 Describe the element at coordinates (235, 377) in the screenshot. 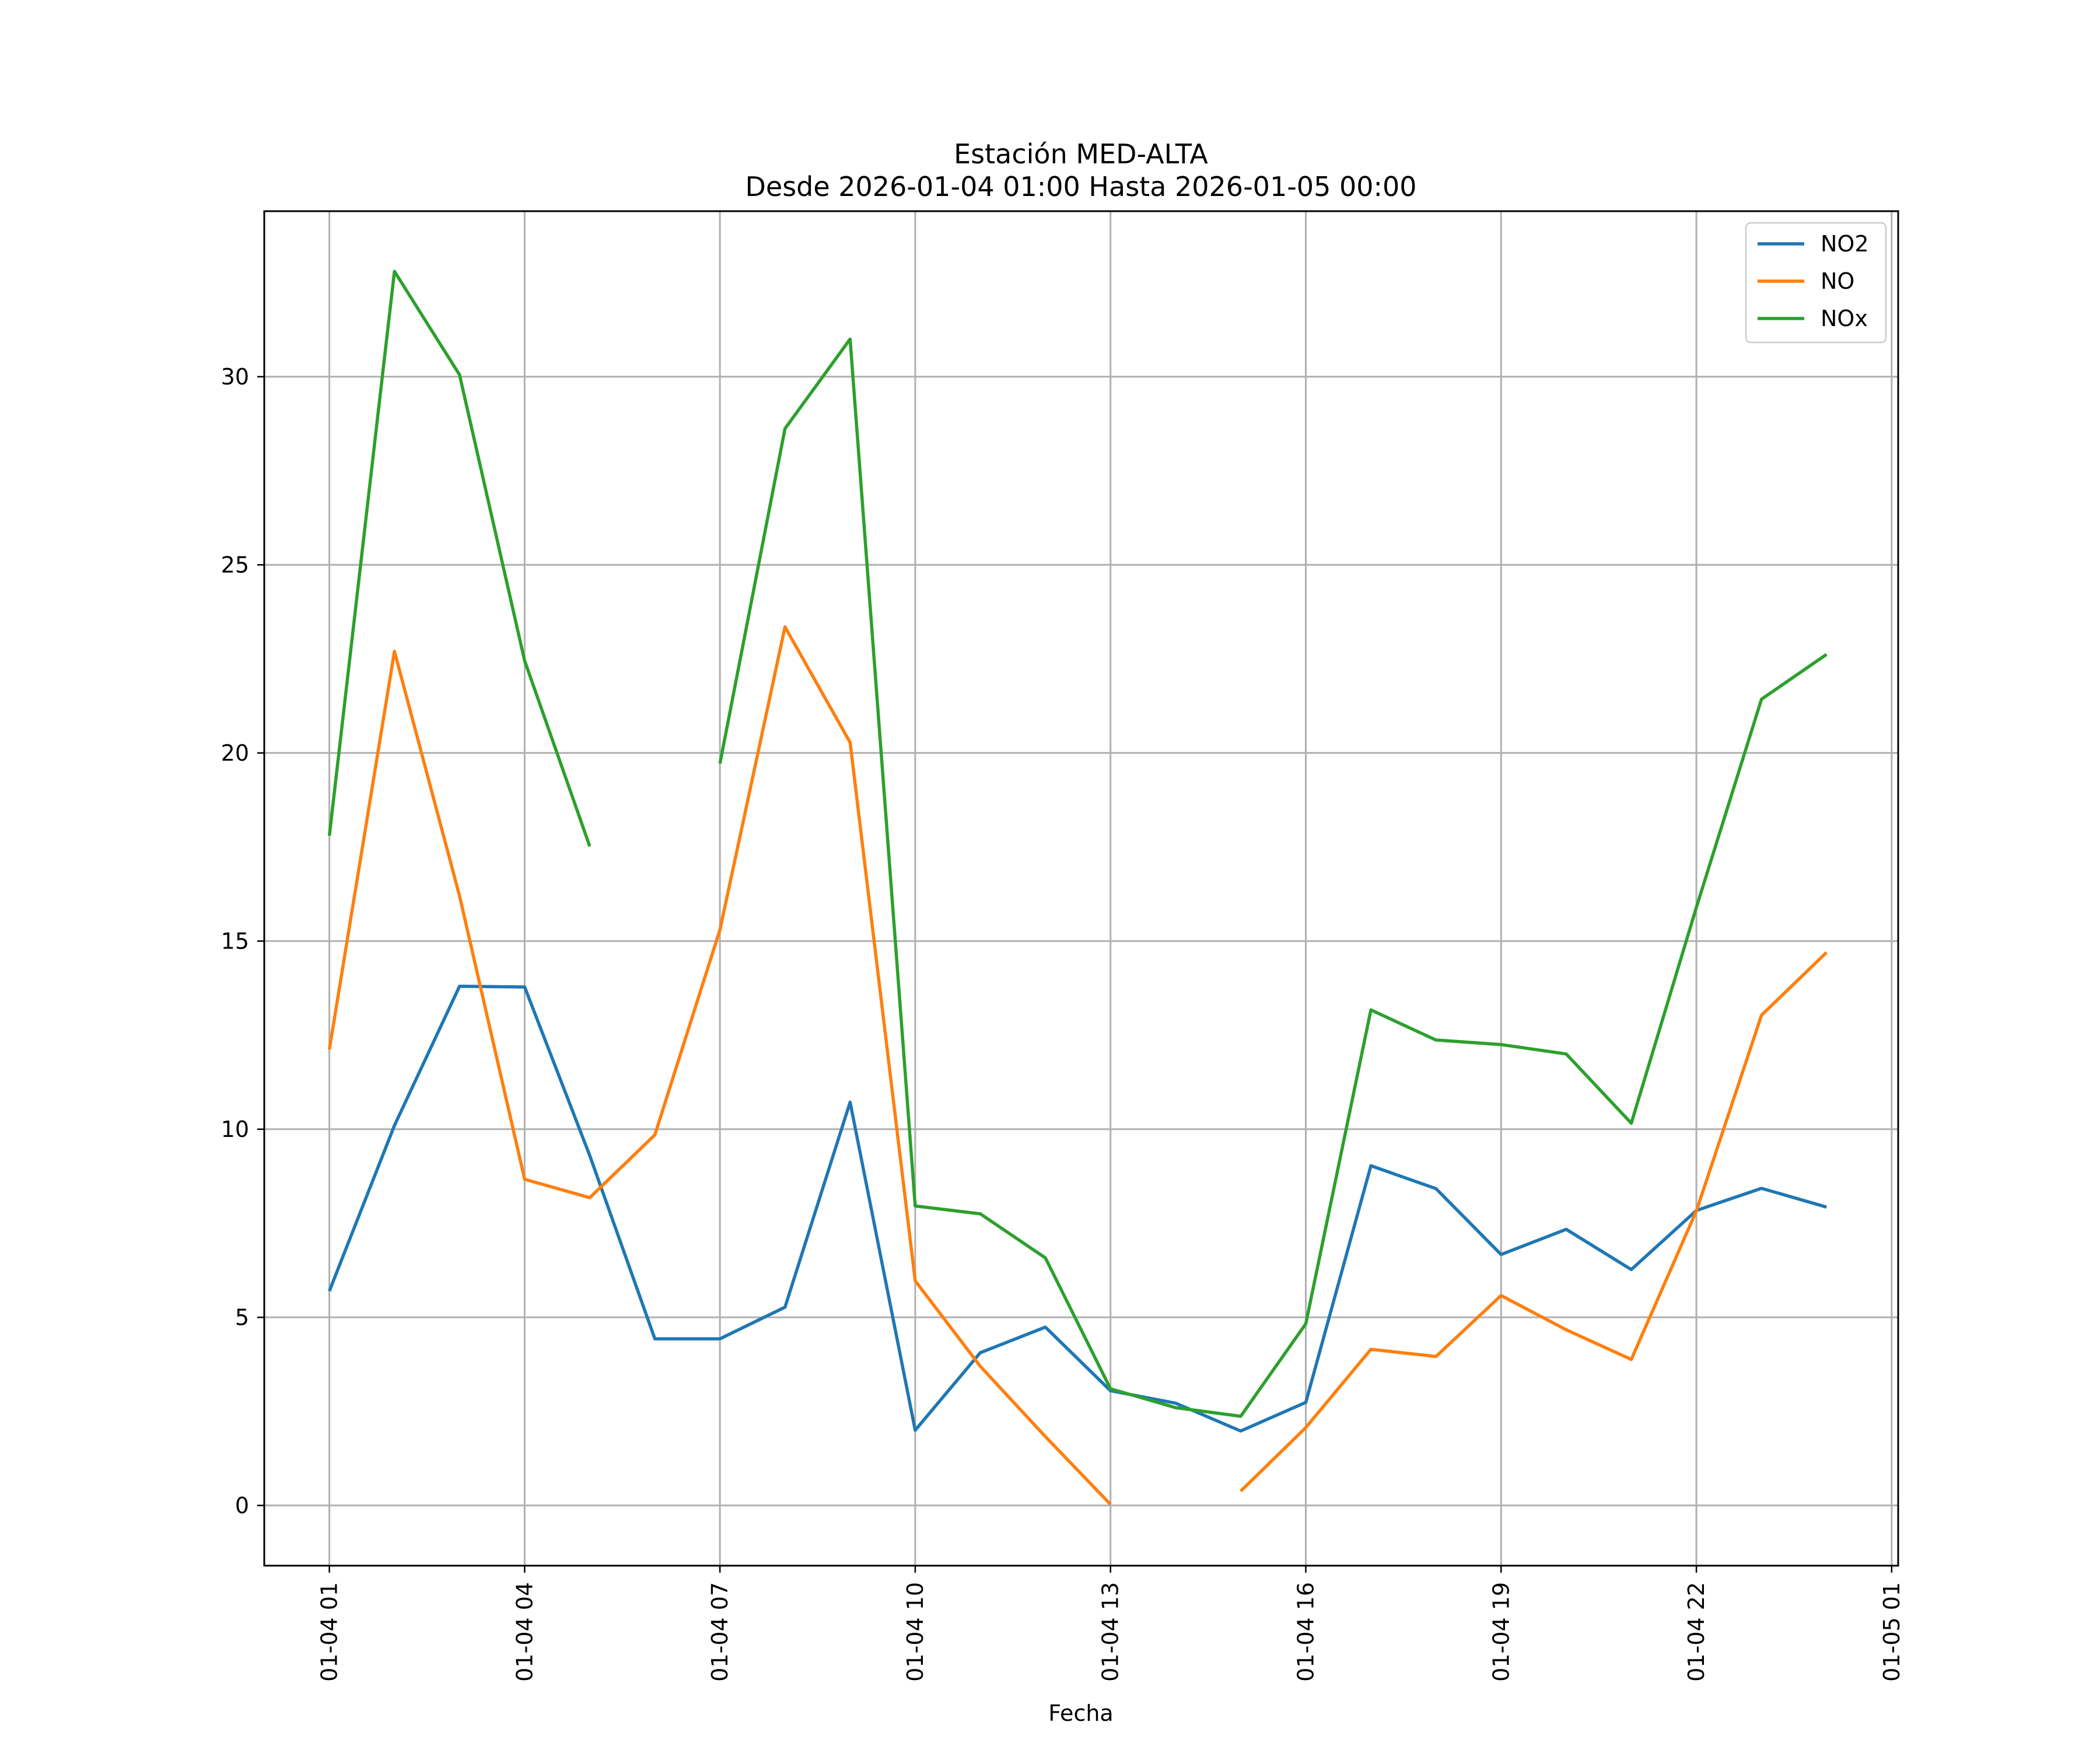

I see `y-tick-label: 30` at that location.